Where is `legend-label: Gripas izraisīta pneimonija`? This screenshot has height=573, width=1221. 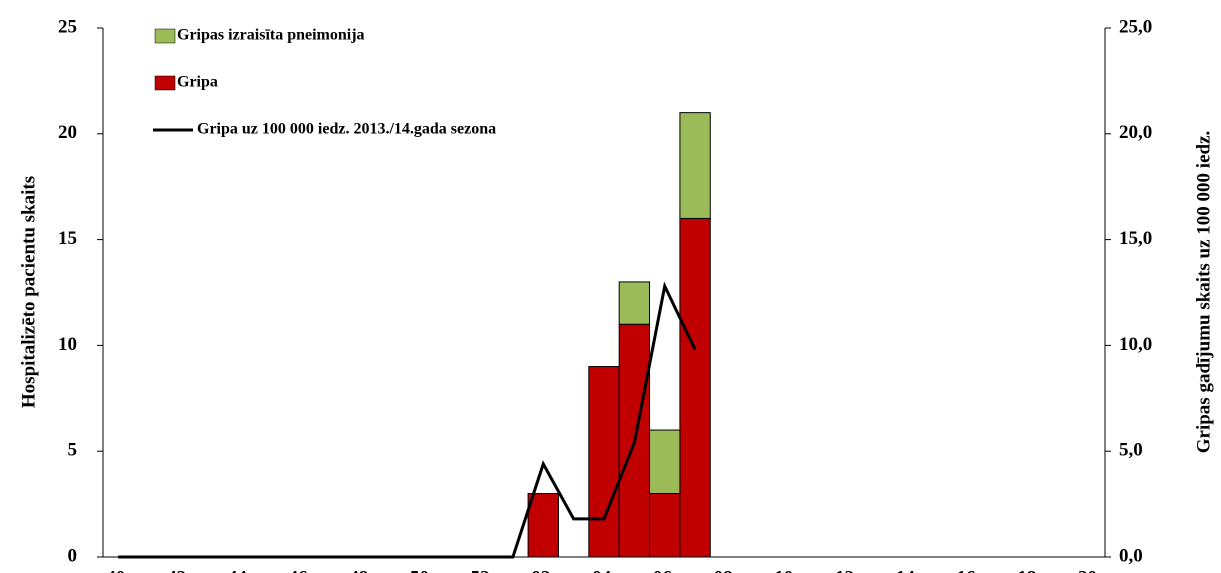 legend-label: Gripas izraisīta pneimonija is located at coordinates (271, 35).